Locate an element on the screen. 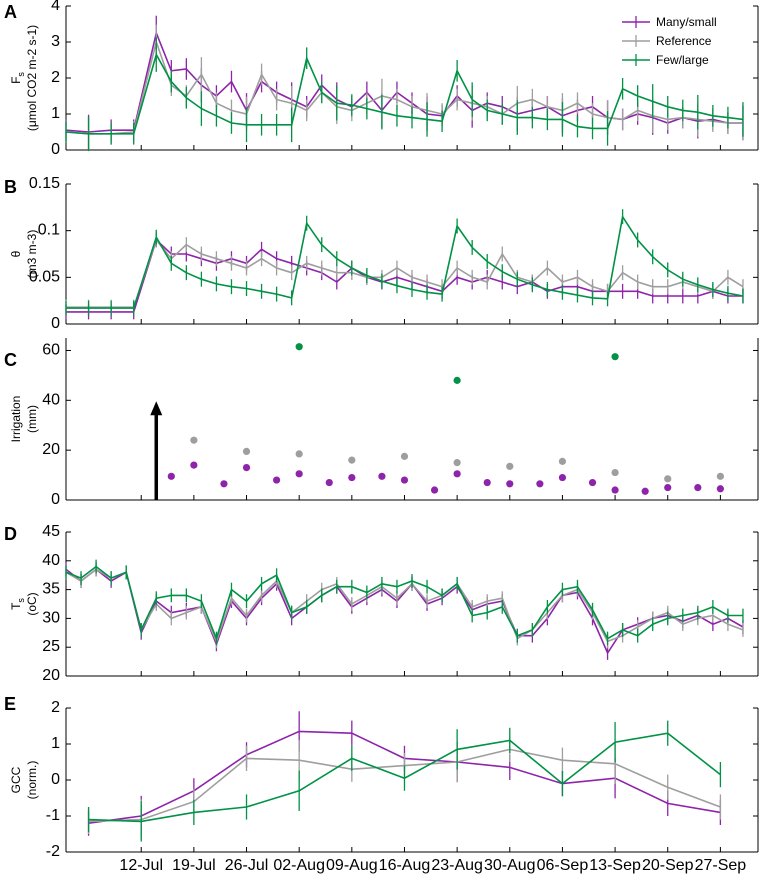 Image resolution: width=768 pixels, height=874 pixels. y-tick-label: 0.1 is located at coordinates (49, 230).